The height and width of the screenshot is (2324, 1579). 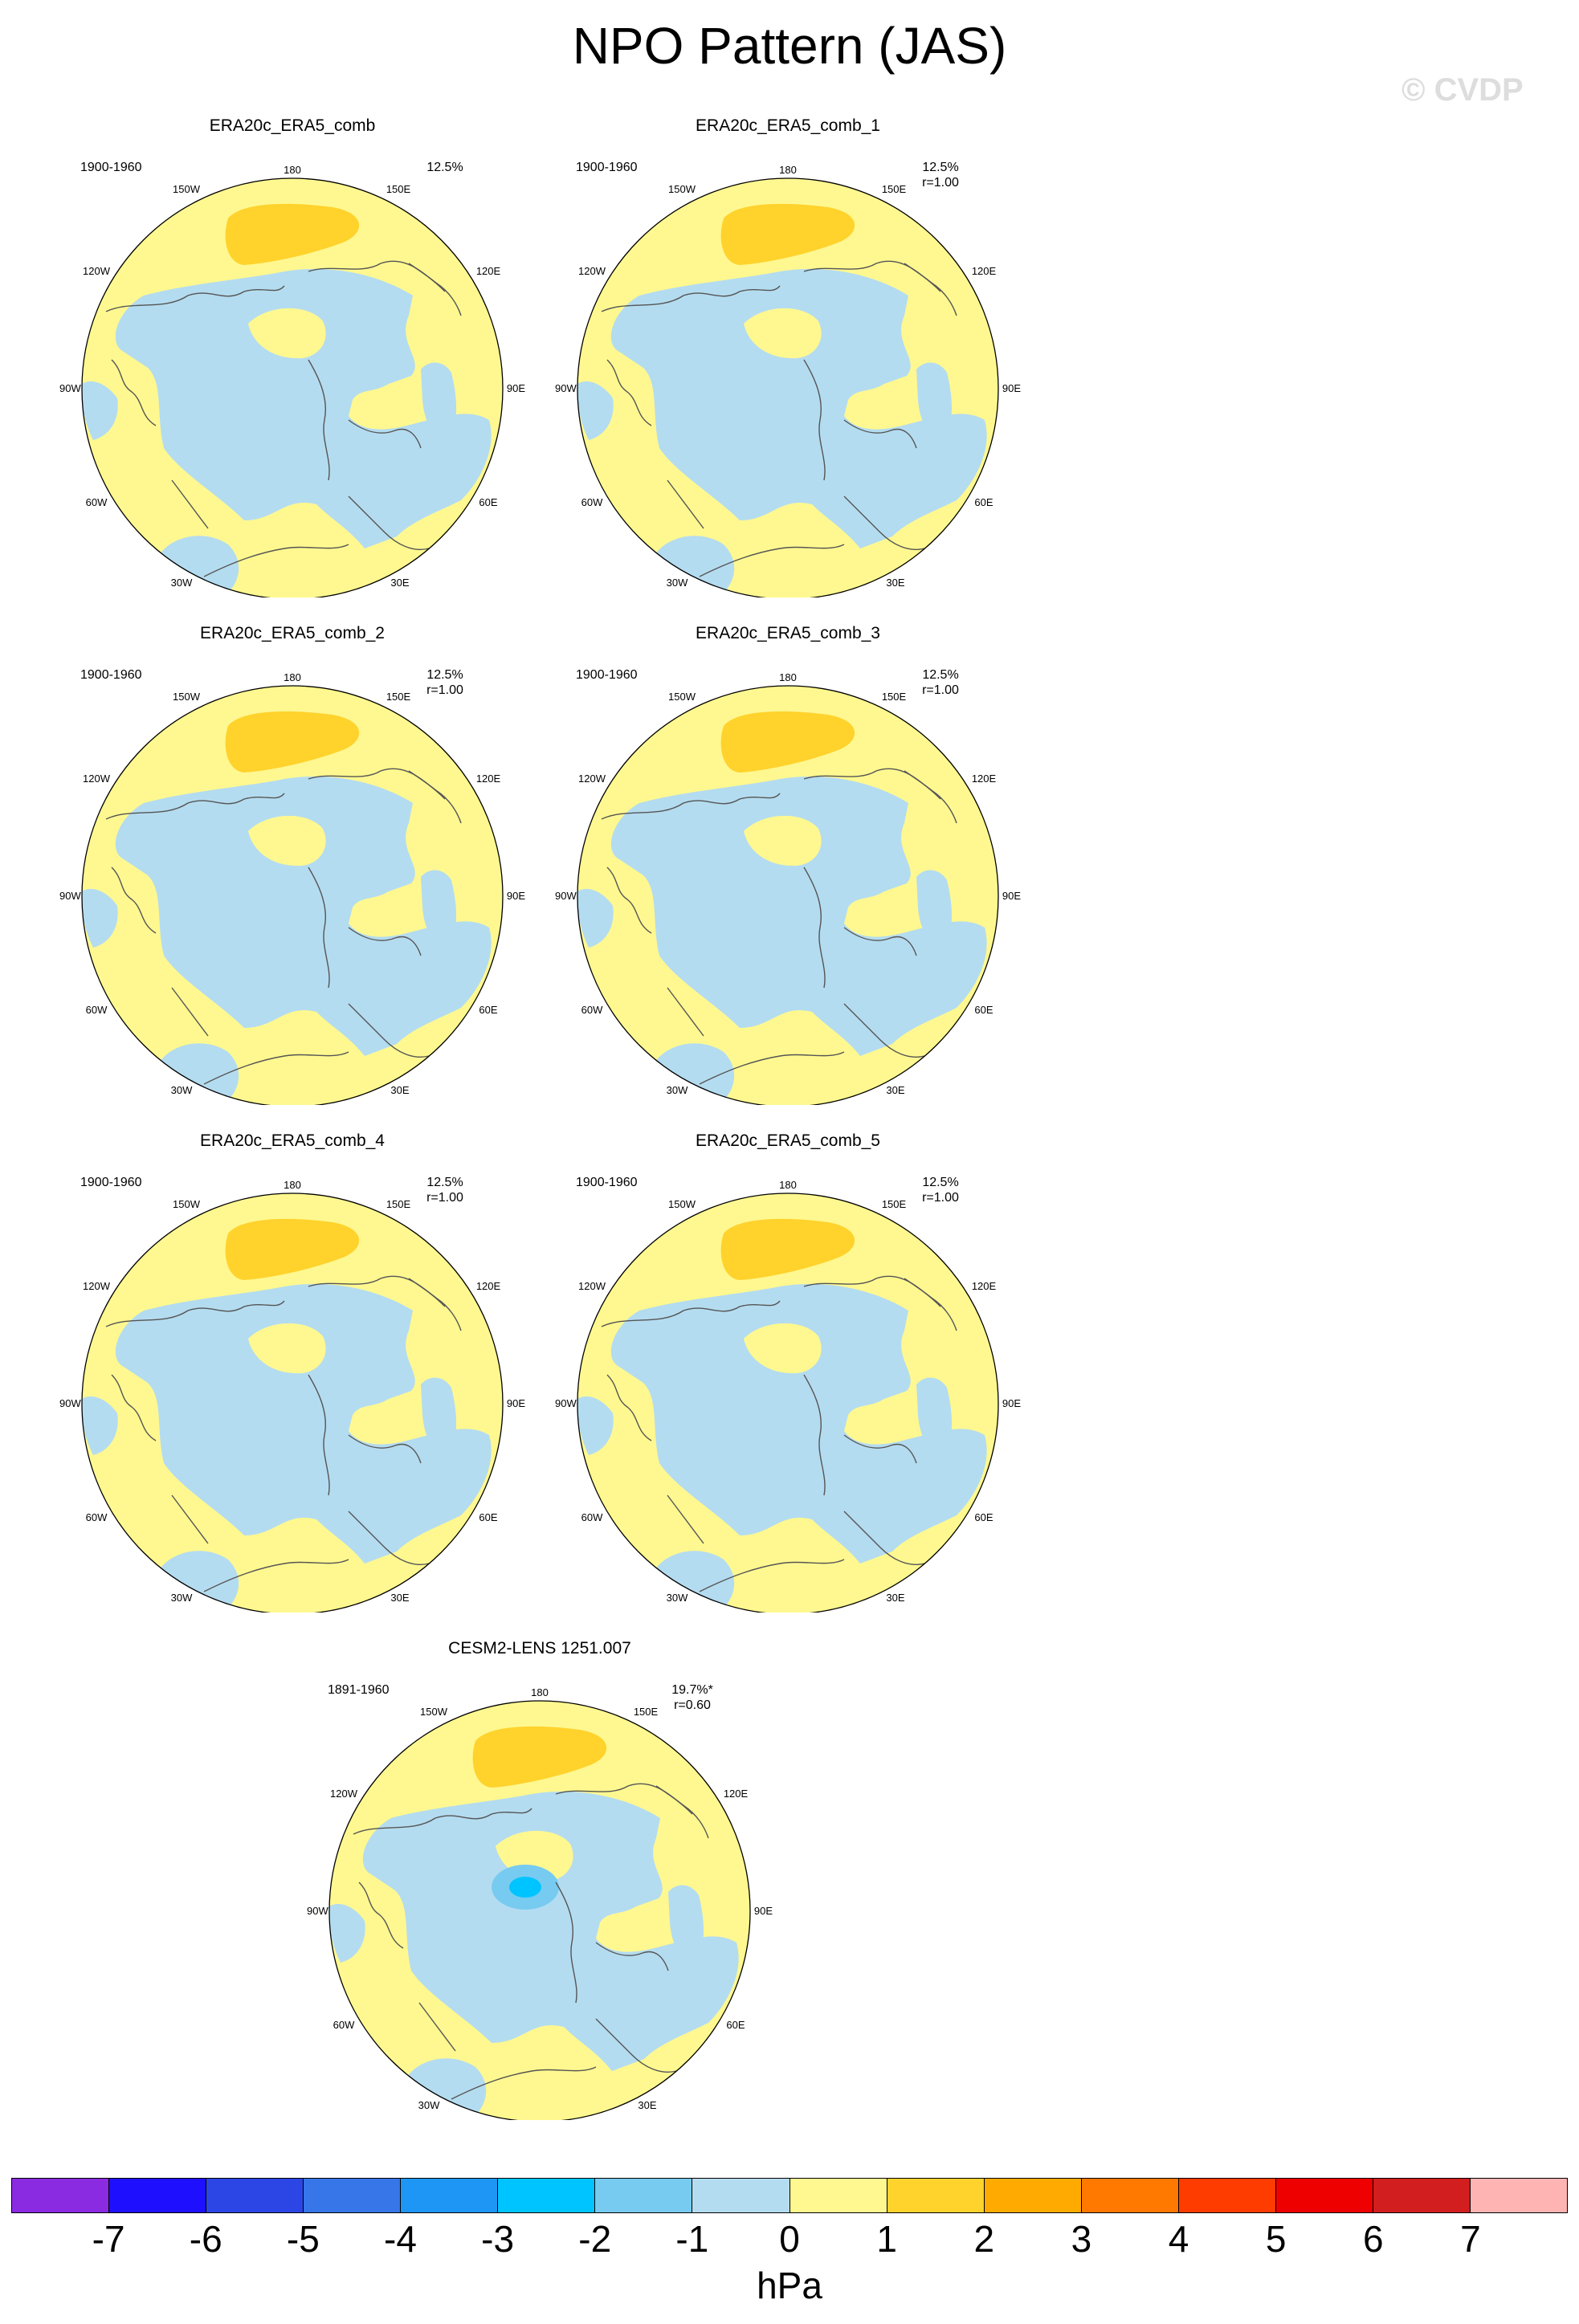 I want to click on colorbar-tick-label: 7, so click(x=1470, y=2239).